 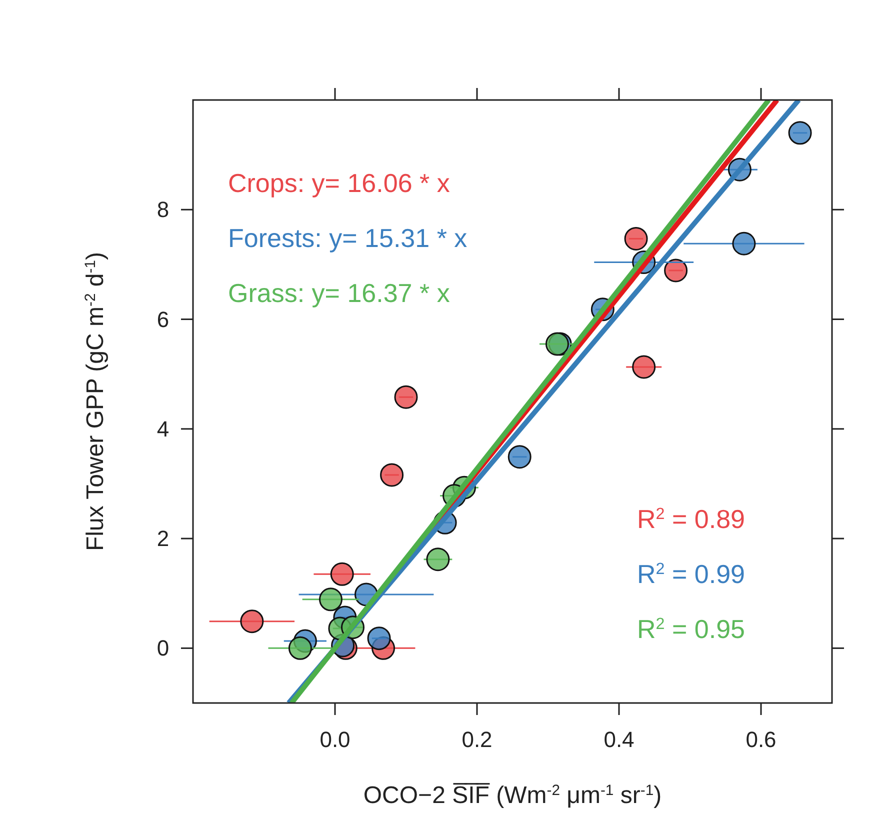 I want to click on y-tick-label: 0, so click(x=163, y=648).